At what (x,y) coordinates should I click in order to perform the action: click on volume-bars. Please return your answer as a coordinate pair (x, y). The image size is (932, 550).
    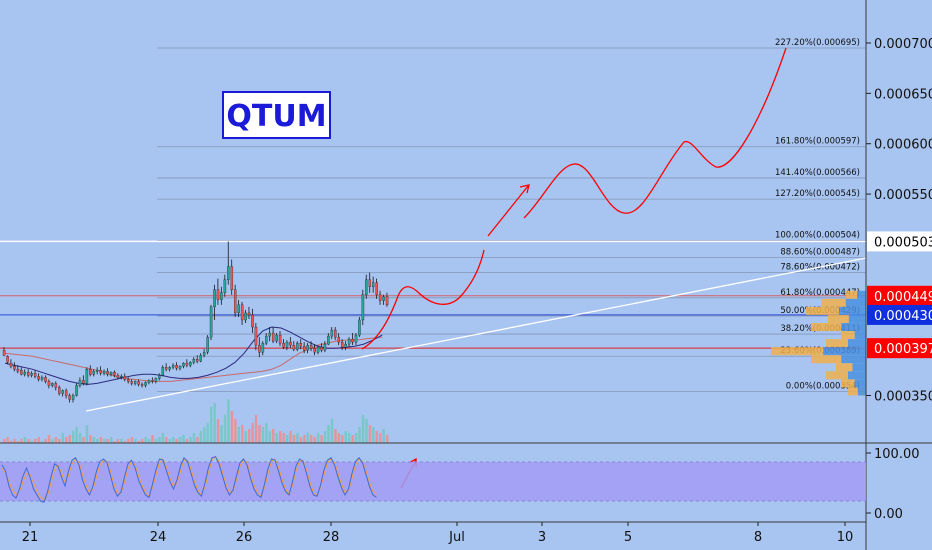
    Looking at the image, I should click on (196, 421).